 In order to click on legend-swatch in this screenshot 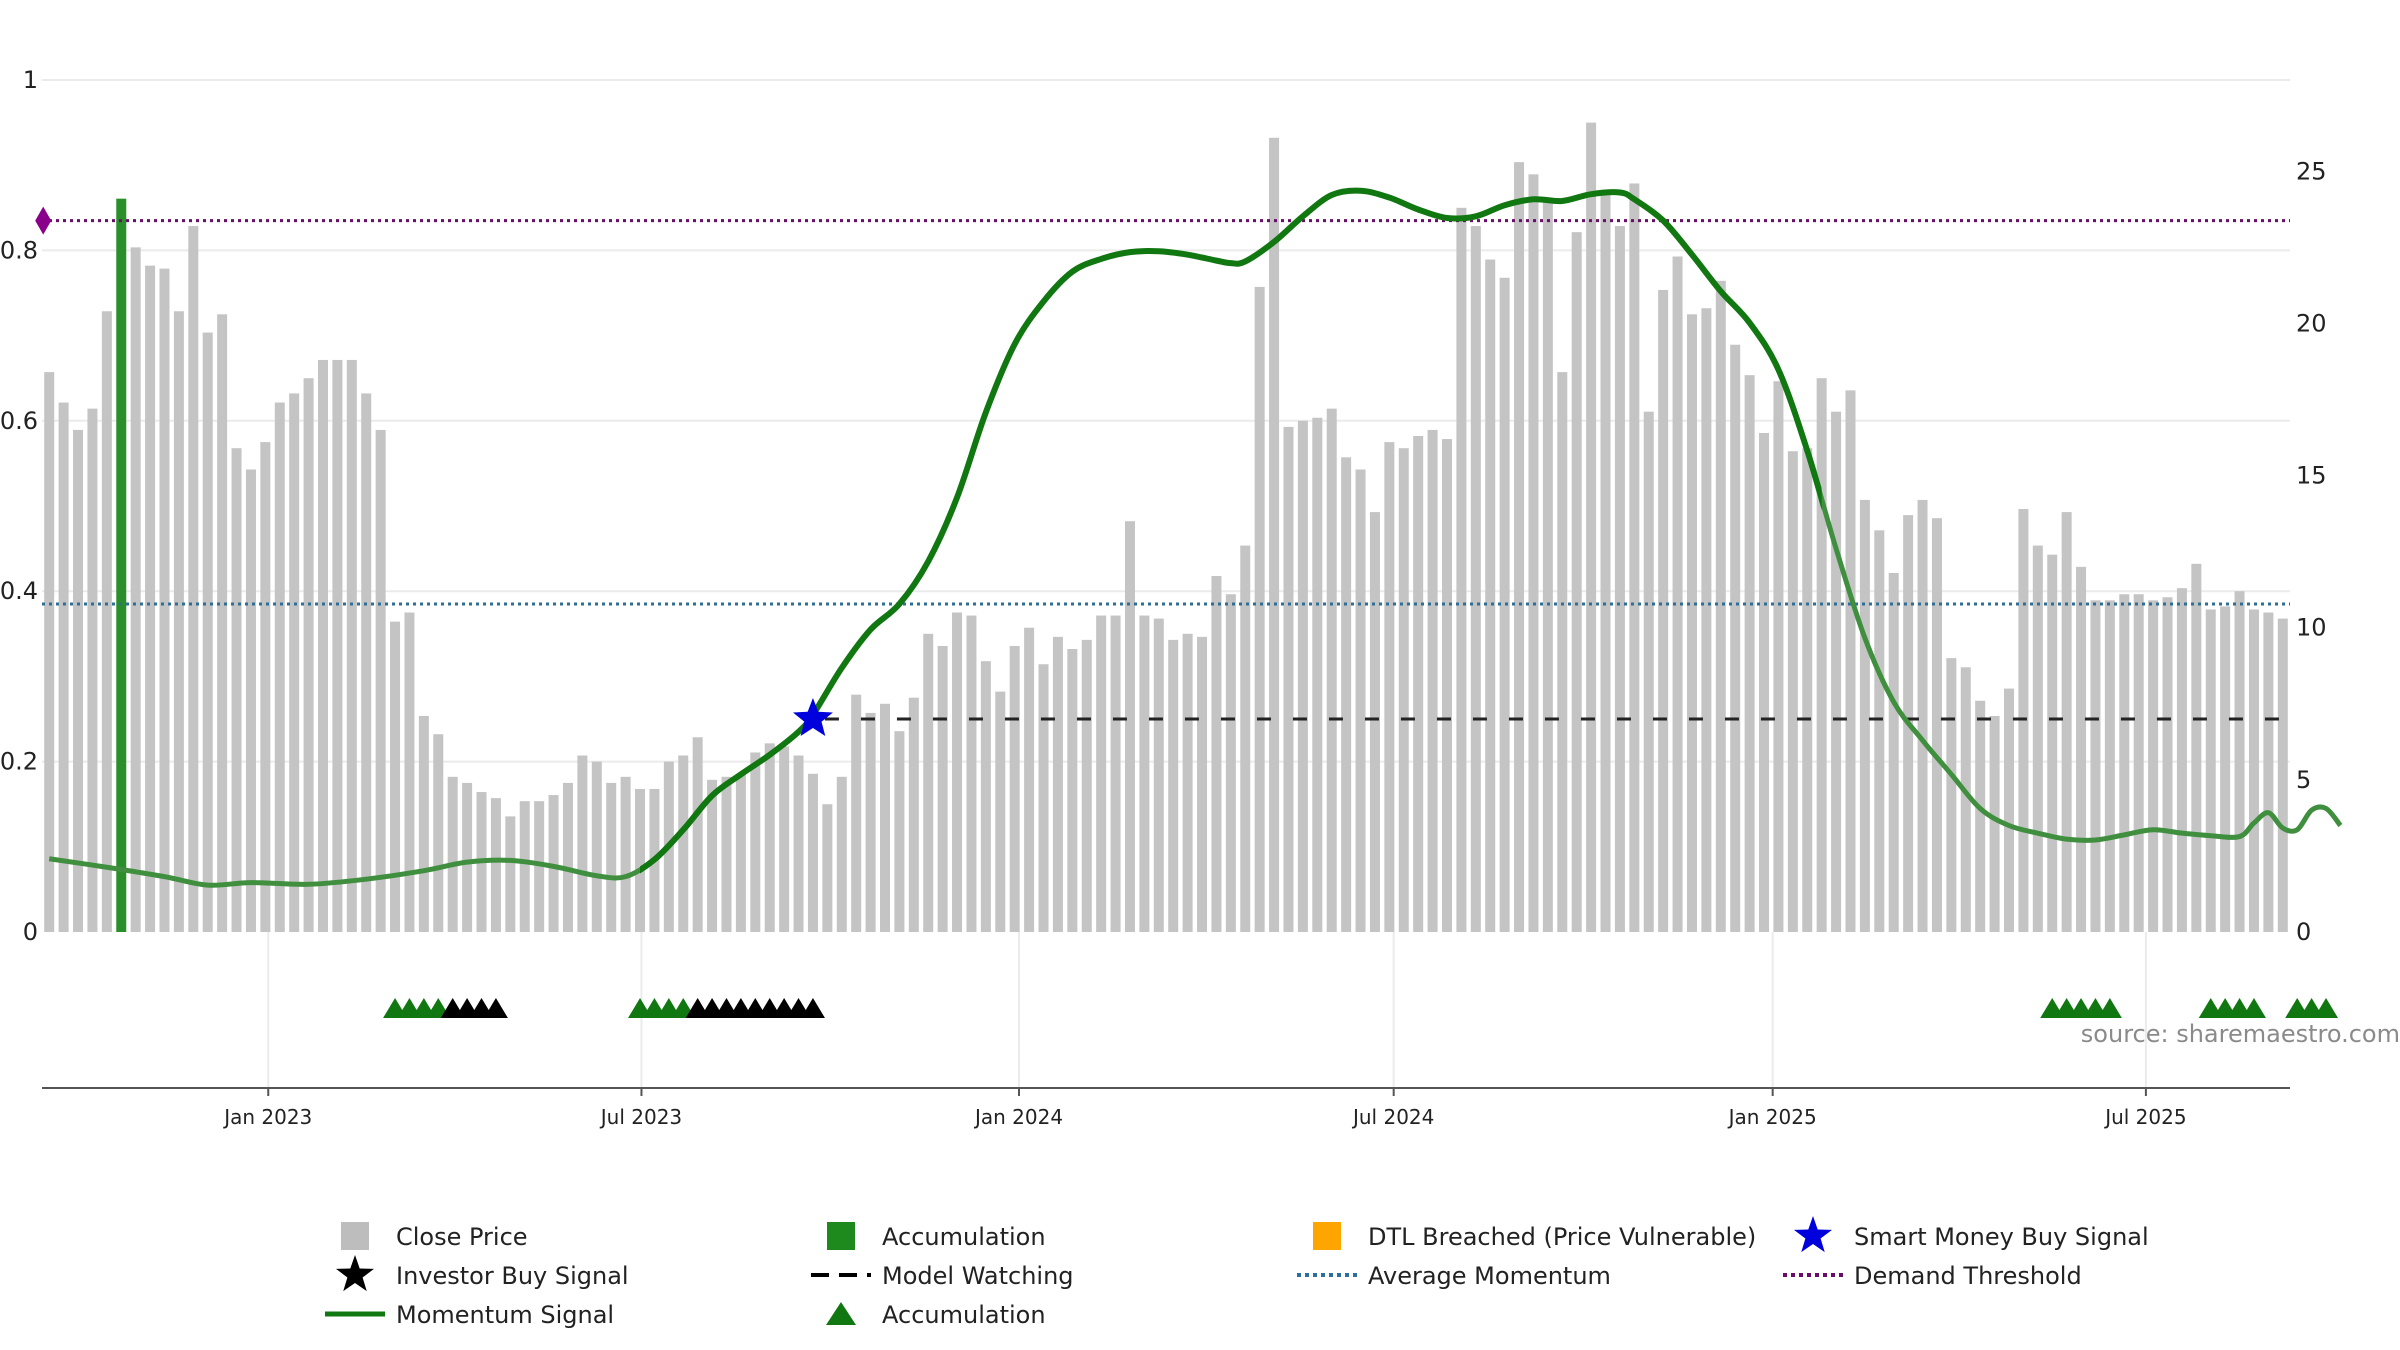, I will do `click(841, 1236)`.